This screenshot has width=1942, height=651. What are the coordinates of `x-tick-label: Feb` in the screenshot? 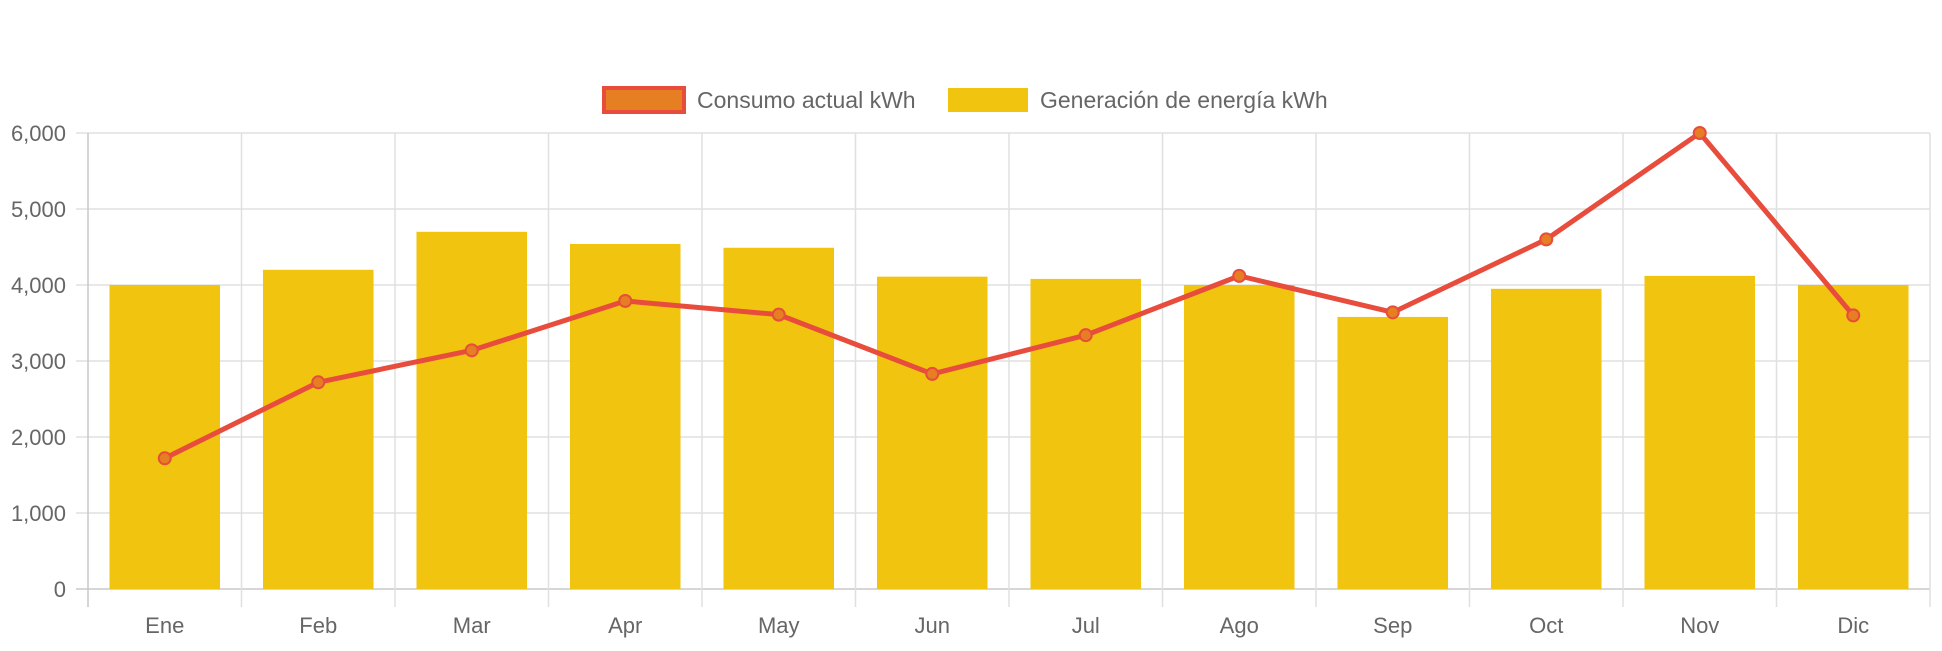 It's located at (318, 625).